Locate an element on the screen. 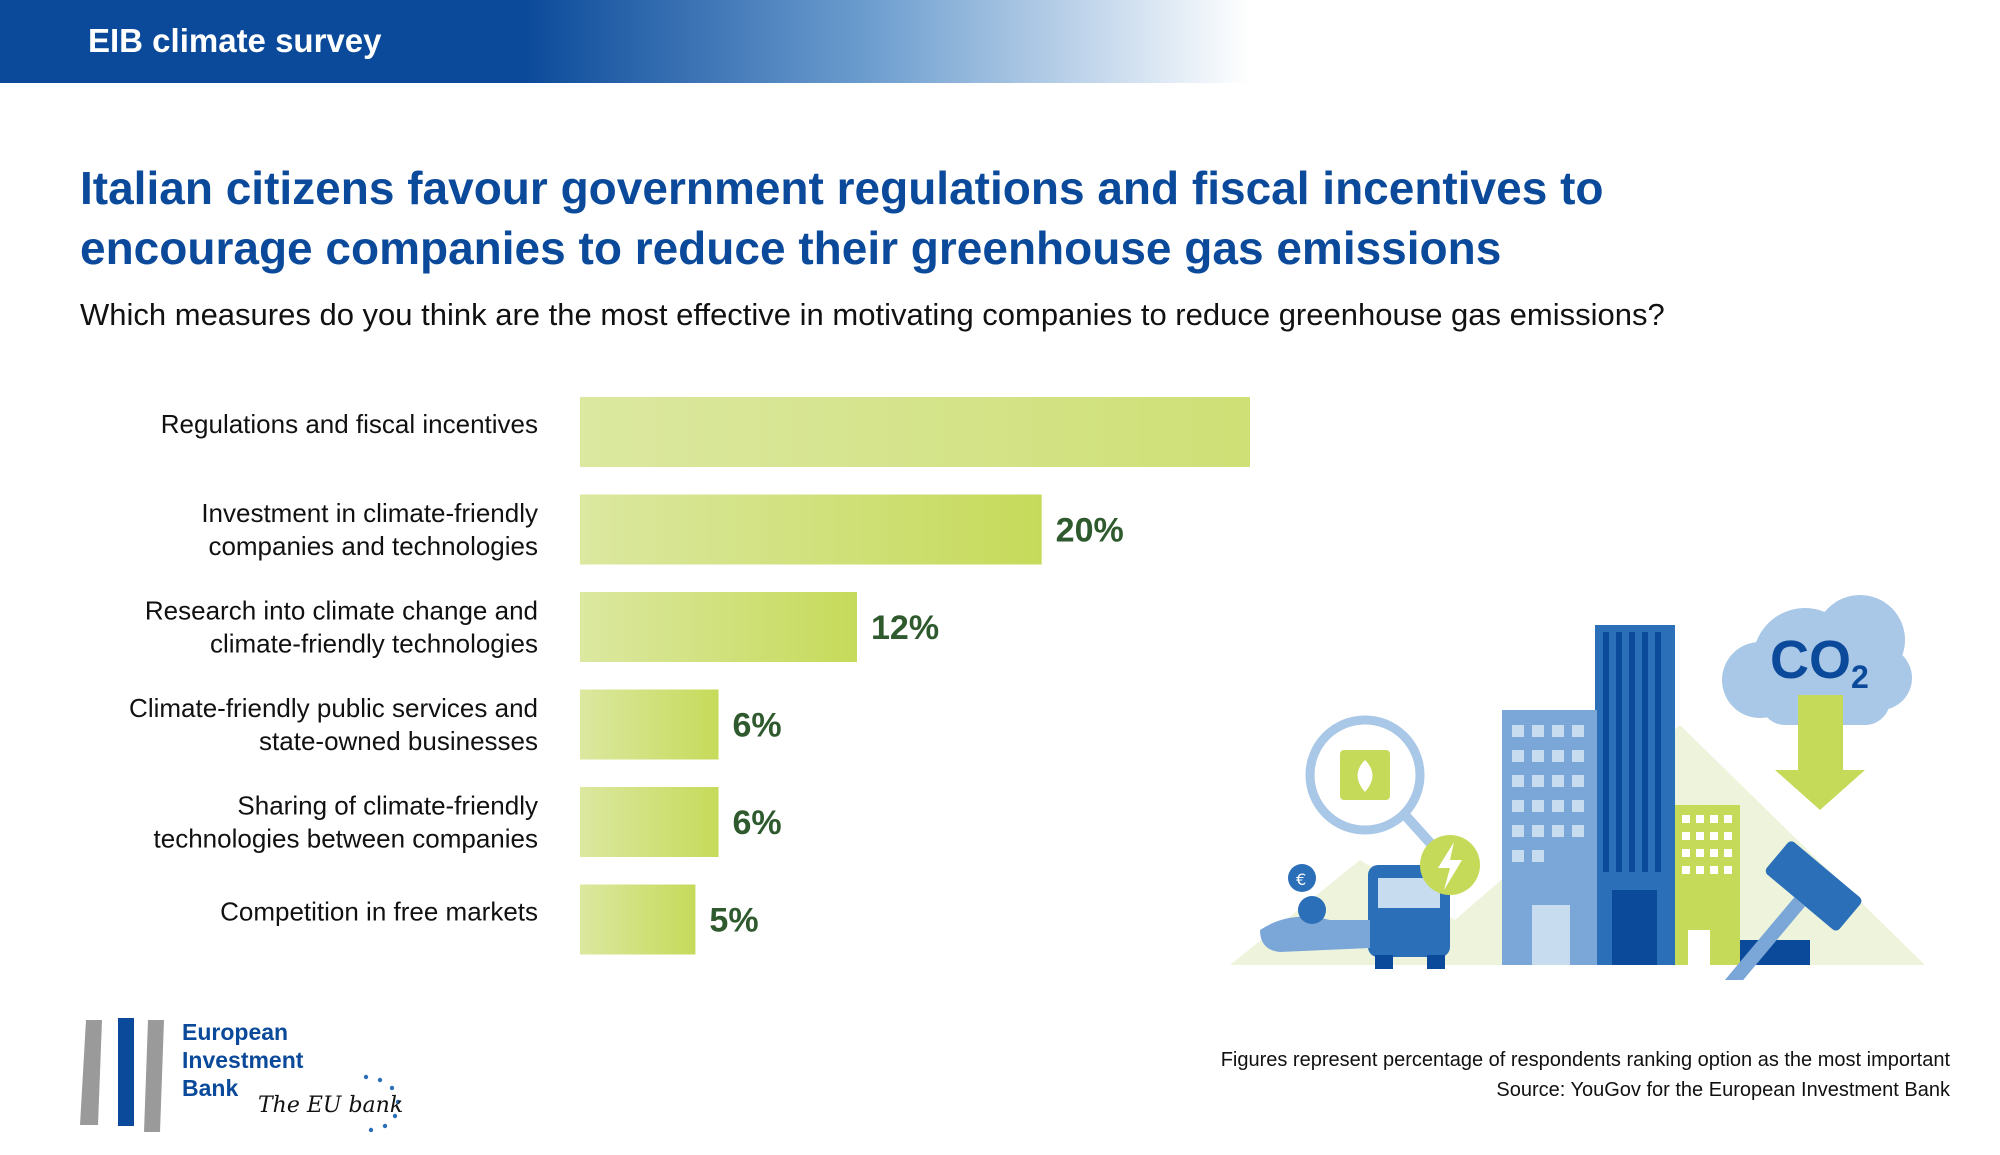 The image size is (2000, 1155). category-label: companies and technologies is located at coordinates (373, 546).